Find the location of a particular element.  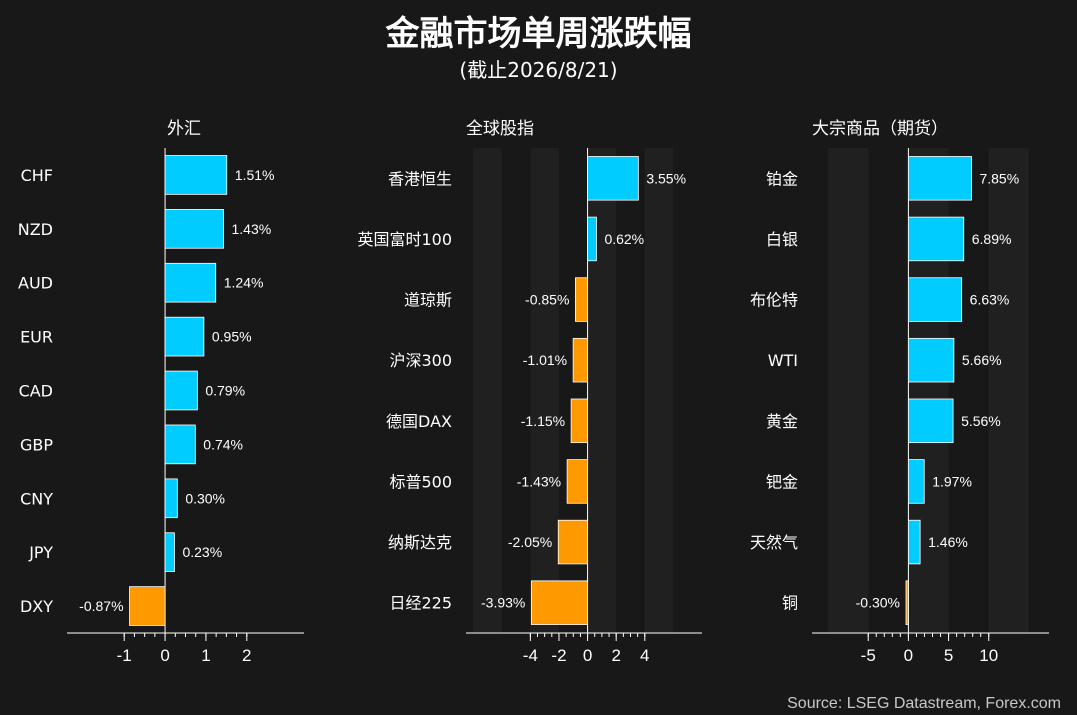

category-label: NZD is located at coordinates (35, 229).